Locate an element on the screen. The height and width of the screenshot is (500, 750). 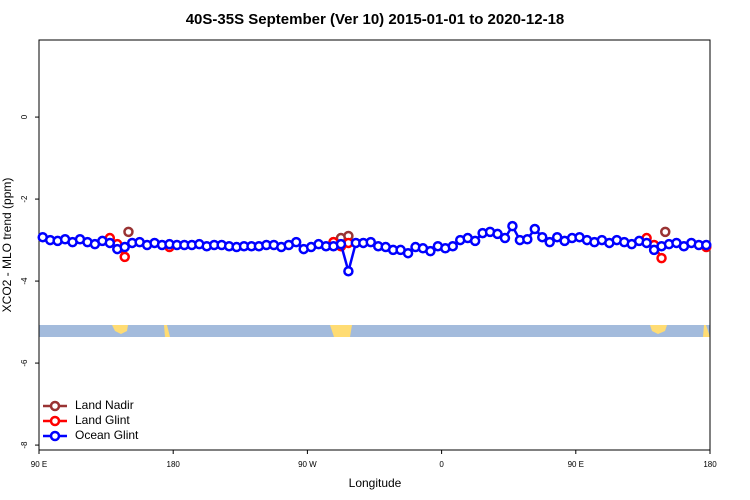
y-tick-label: -8 is located at coordinates (24, 445).